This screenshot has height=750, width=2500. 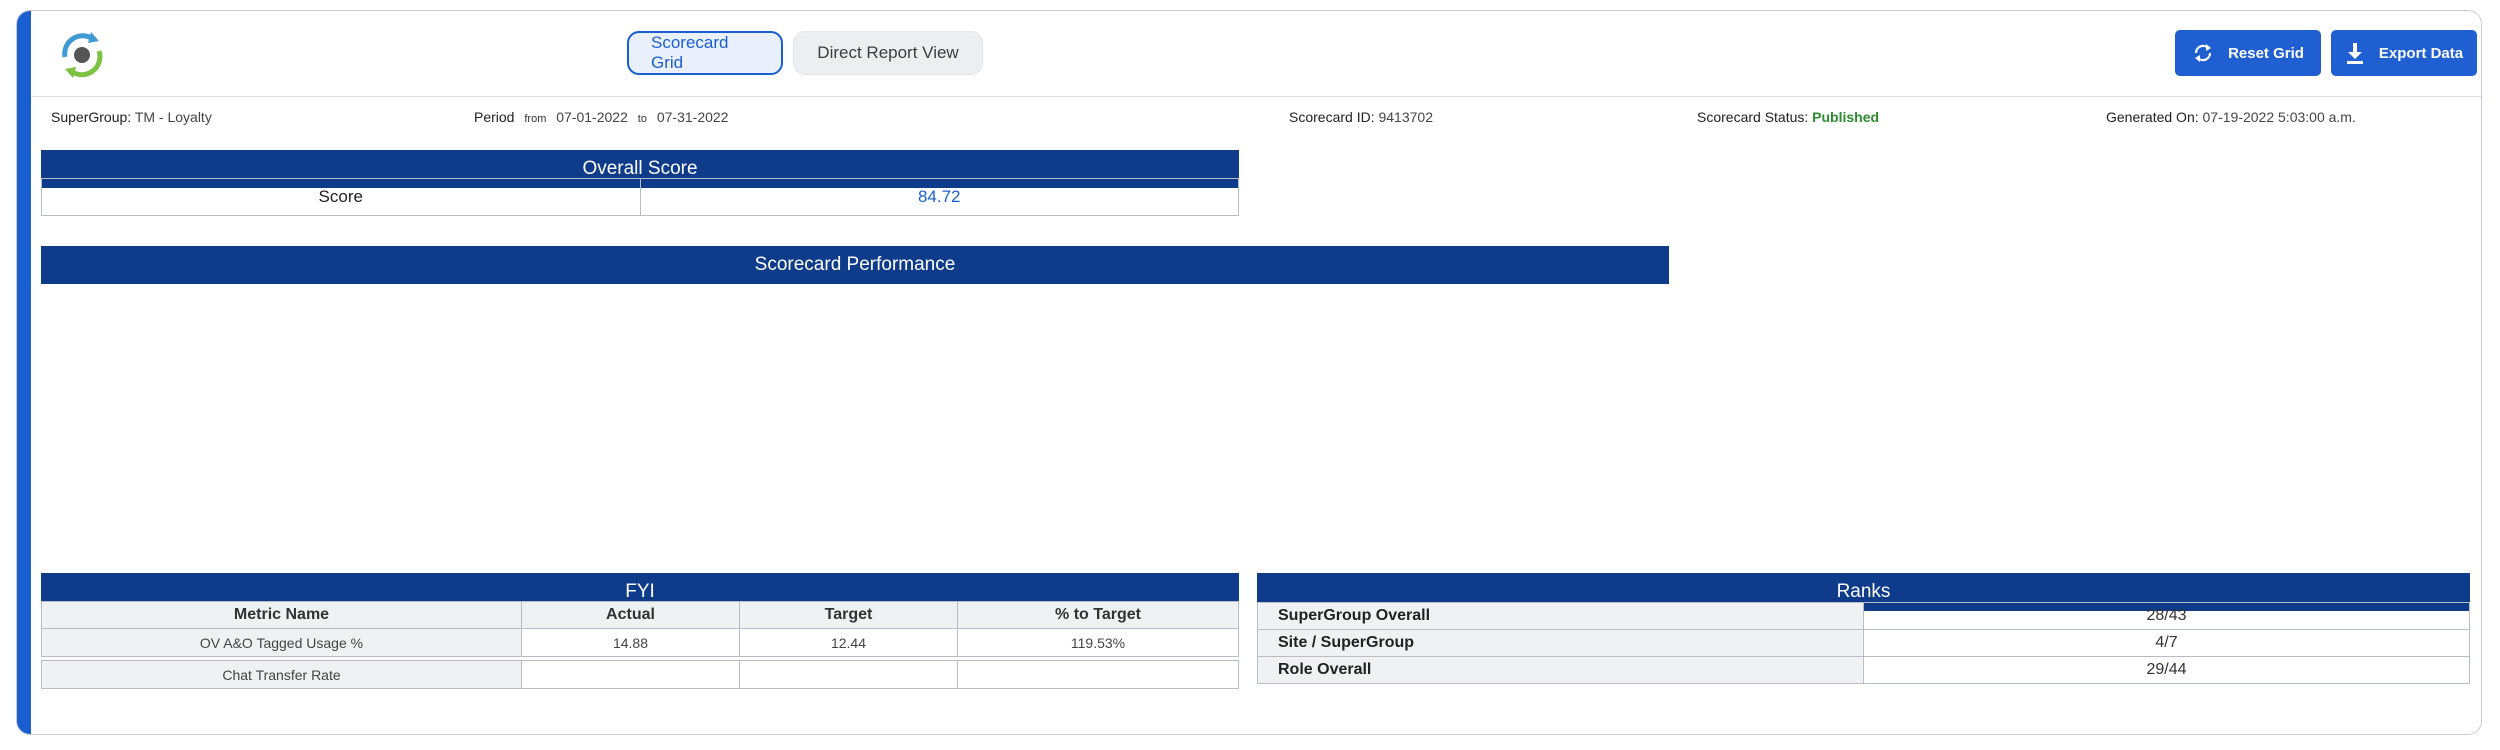 I want to click on rank-value: 29/44, so click(x=2166, y=670).